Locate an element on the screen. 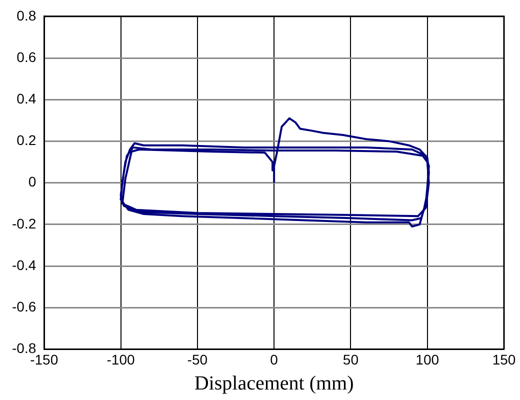 This screenshot has height=400, width=520. y-tick-label: 0.4 is located at coordinates (26, 98).